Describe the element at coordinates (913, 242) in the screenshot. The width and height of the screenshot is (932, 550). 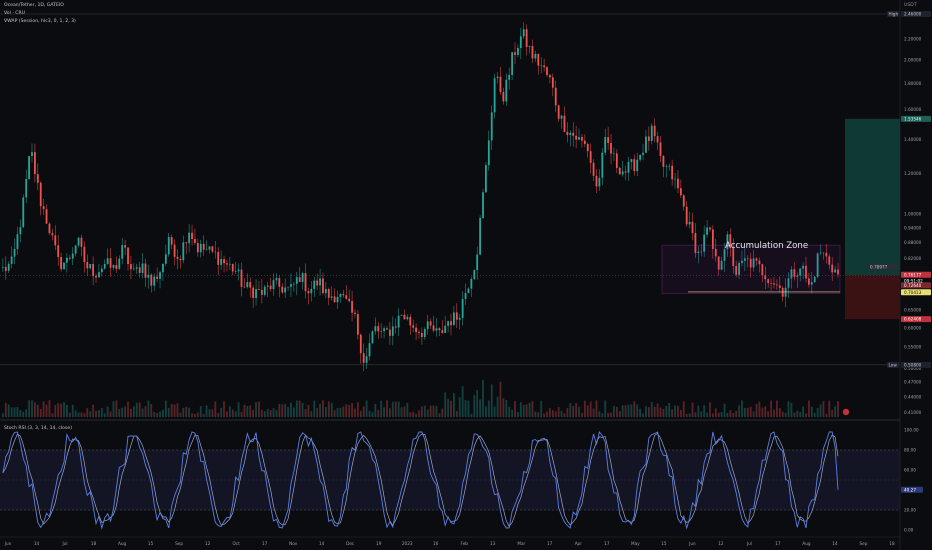
I see `price-tick-label: 0.88000` at that location.